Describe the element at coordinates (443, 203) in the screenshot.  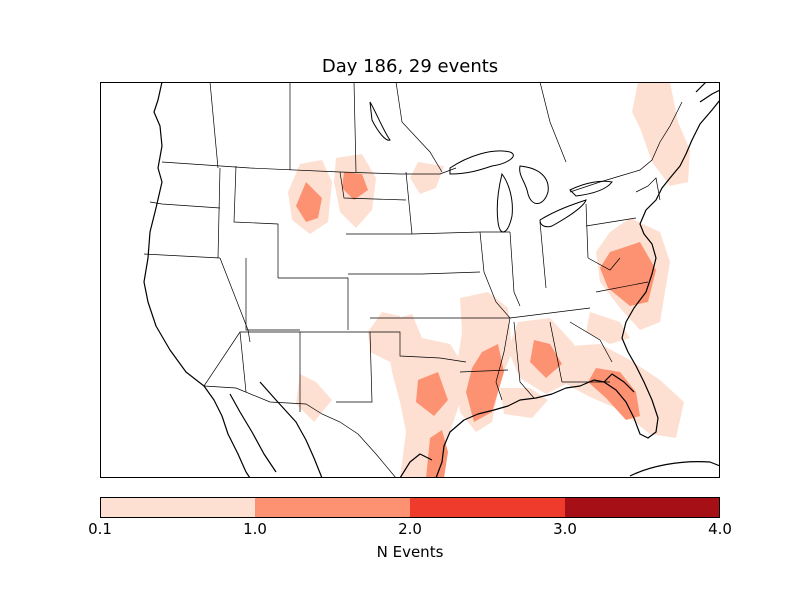
I see `state-mn-ia` at that location.